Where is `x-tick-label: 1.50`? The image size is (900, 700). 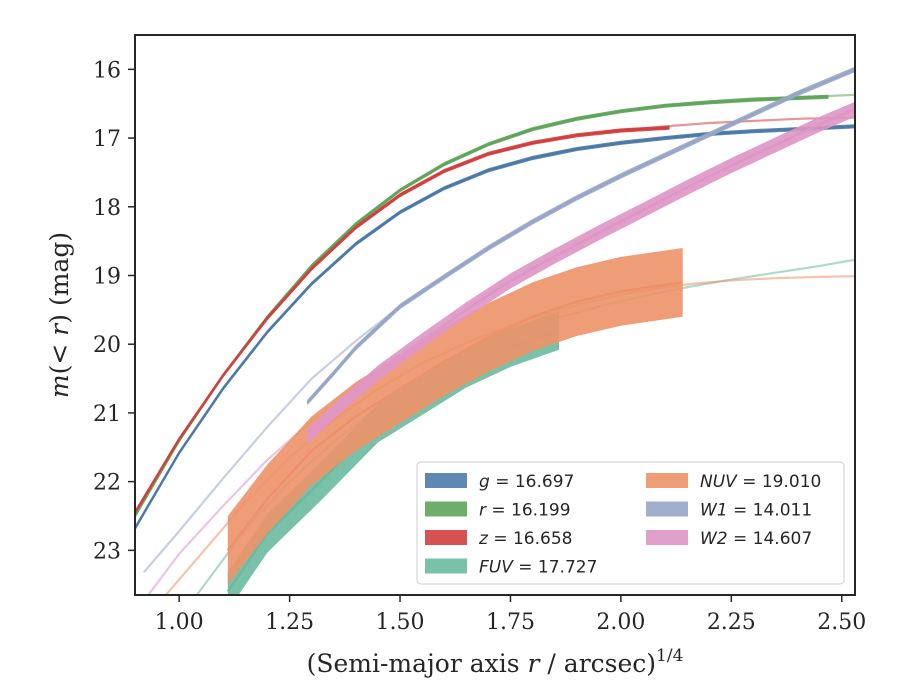
x-tick-label: 1.50 is located at coordinates (400, 622).